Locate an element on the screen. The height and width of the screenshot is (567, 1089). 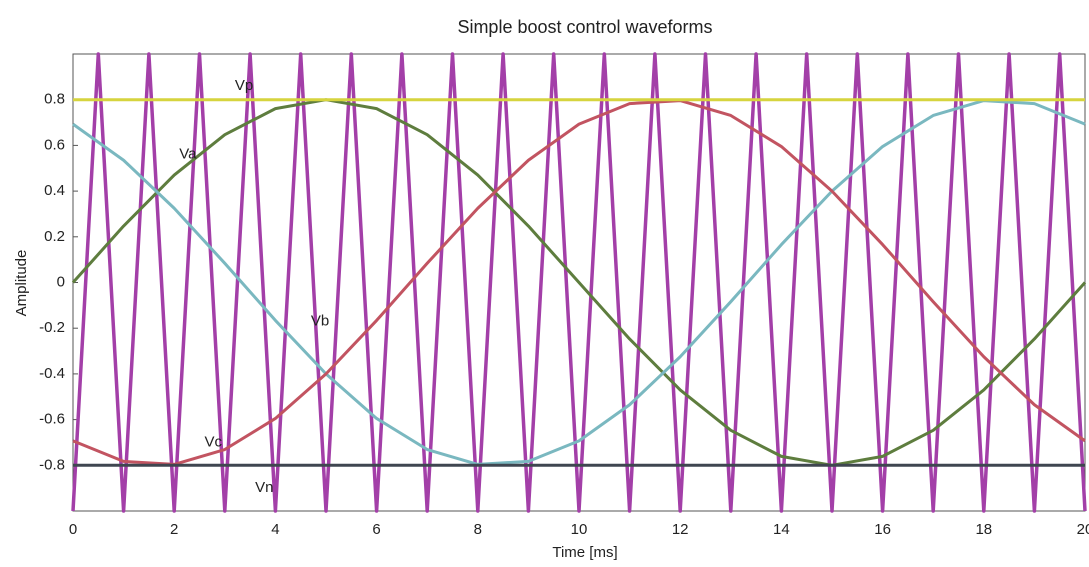
series-label: Vc is located at coordinates (214, 441).